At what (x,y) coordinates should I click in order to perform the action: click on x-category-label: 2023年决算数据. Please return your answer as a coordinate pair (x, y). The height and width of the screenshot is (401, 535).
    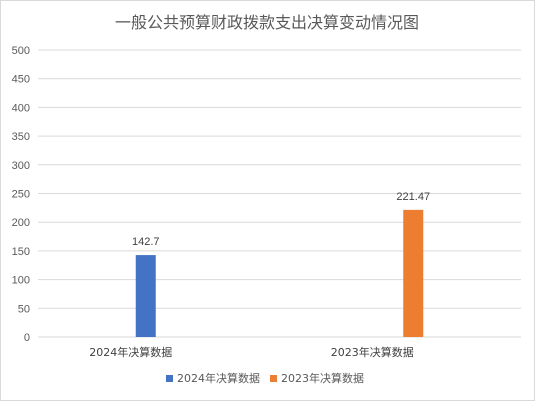
    Looking at the image, I should click on (372, 352).